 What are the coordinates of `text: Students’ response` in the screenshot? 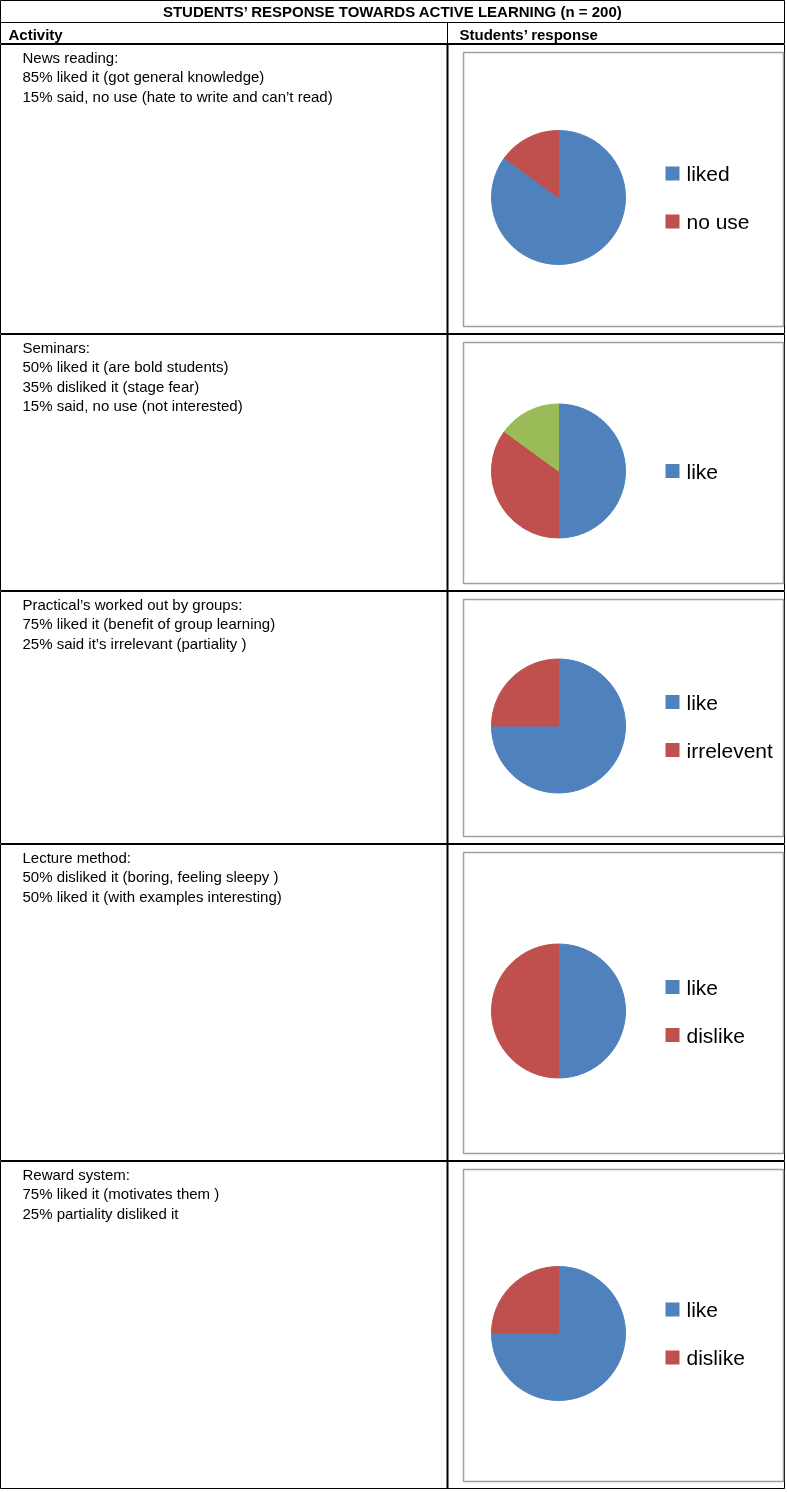 It's located at (528, 34).